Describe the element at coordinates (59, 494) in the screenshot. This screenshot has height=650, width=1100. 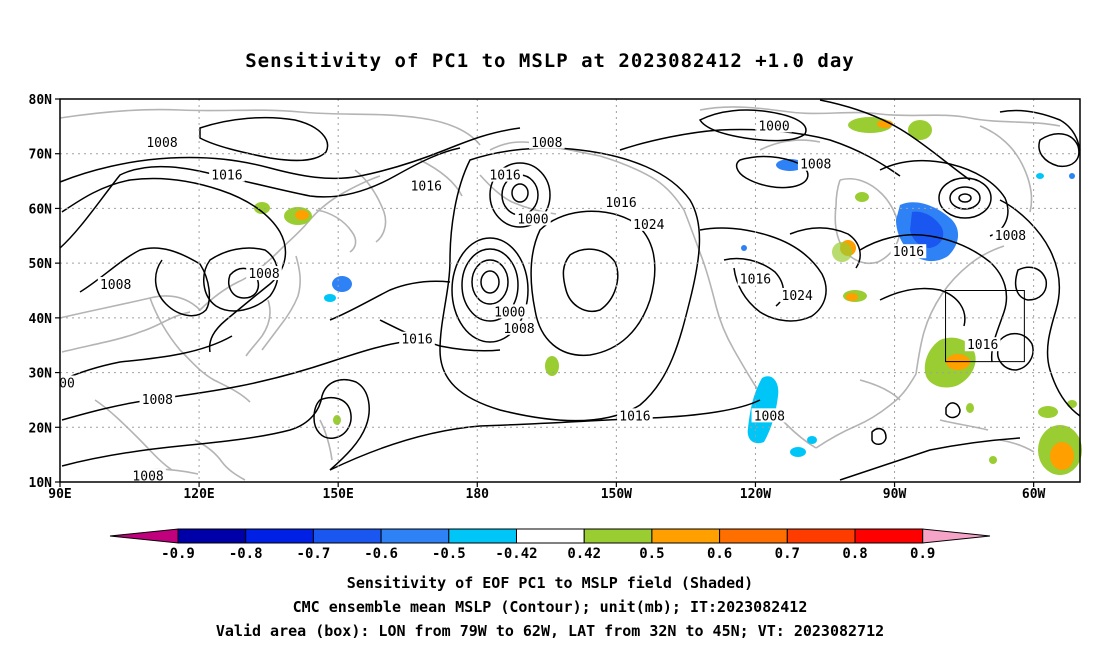
I see `lon-tick-label: 90E` at that location.